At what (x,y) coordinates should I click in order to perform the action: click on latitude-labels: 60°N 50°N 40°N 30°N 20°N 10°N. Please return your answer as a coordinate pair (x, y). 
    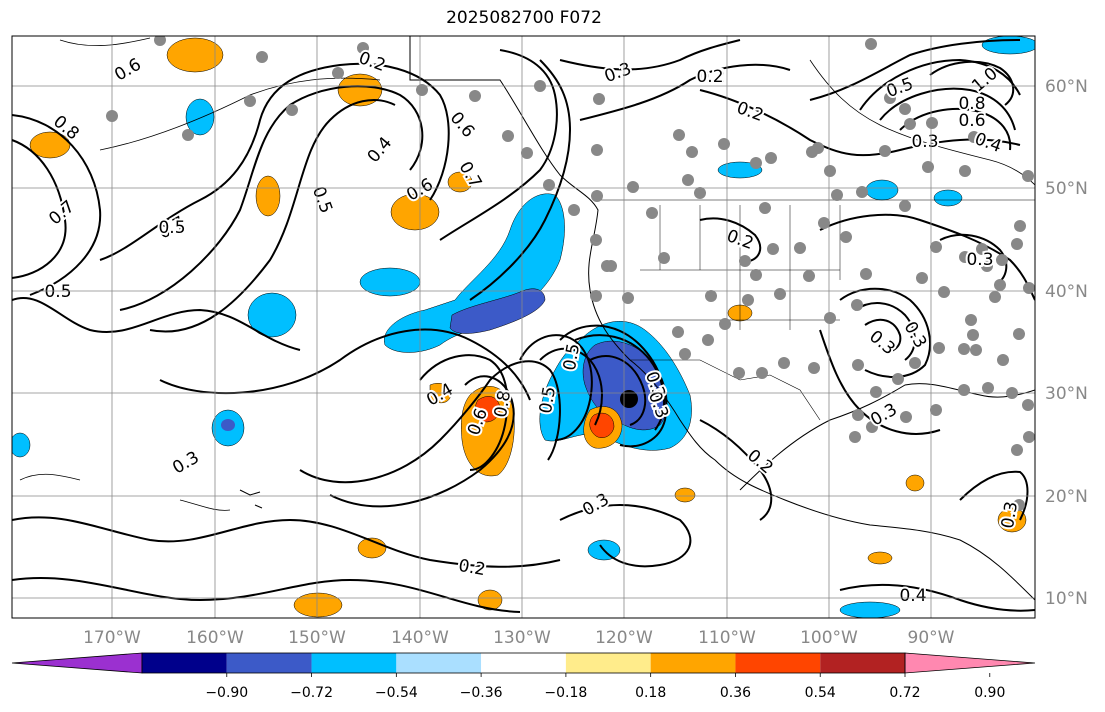
    Looking at the image, I should click on (1066, 343).